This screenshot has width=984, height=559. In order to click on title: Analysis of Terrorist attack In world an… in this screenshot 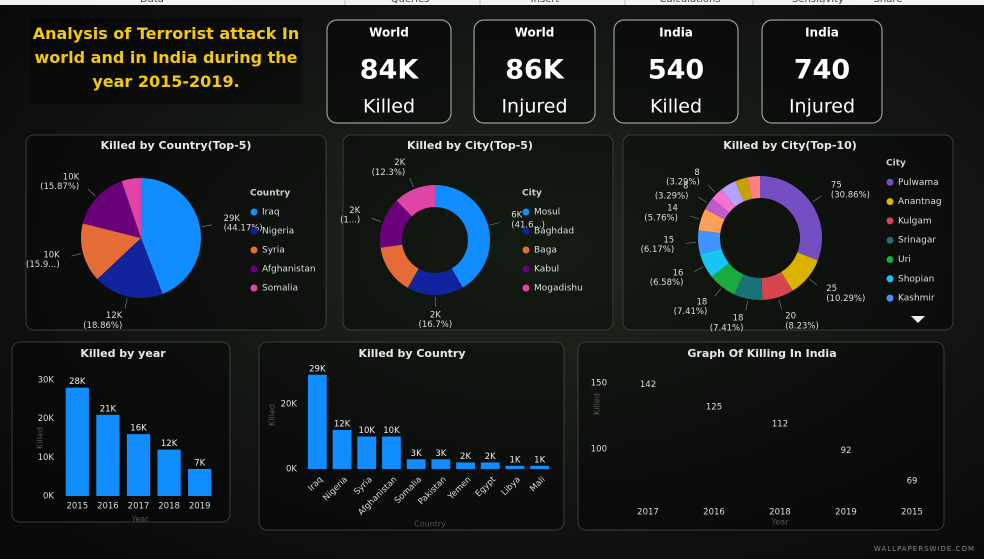, I will do `click(166, 57)`.